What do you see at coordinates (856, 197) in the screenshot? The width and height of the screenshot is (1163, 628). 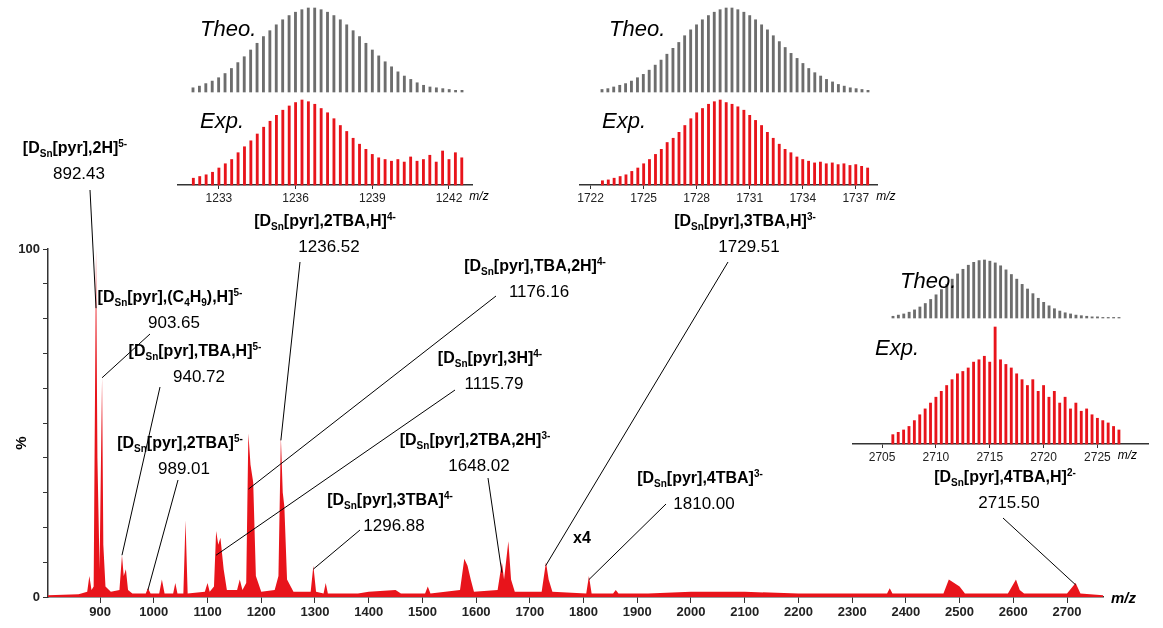 I see `x-tick-label: 1737` at bounding box center [856, 197].